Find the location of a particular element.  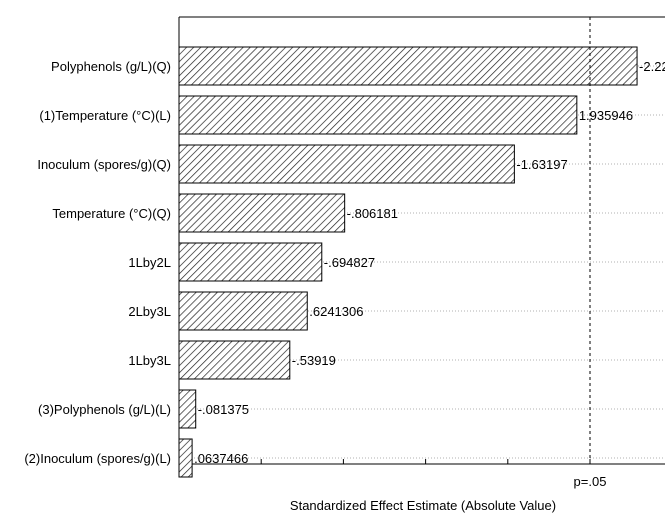

category-label: 2Lby3L is located at coordinates (149, 311).